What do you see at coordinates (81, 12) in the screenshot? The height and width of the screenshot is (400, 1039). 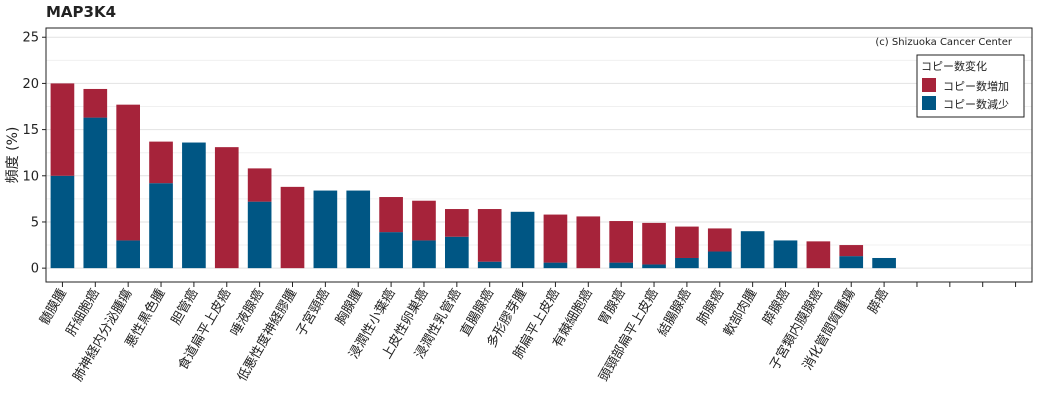 I see `chart-title: MAP3K4` at bounding box center [81, 12].